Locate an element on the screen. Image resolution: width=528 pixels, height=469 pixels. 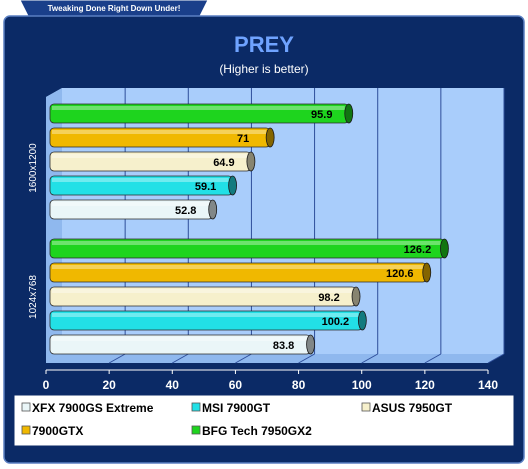
data-label: 120.6 is located at coordinates (400, 274).